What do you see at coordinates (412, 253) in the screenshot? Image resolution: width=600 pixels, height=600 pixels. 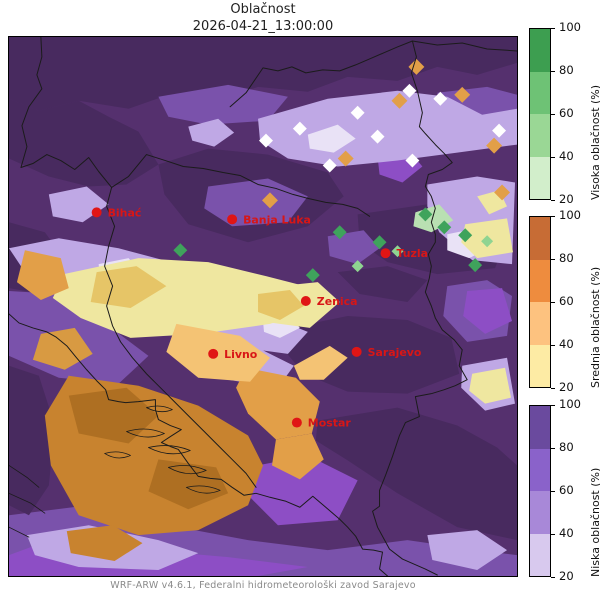 I see `city-label: Tuzla` at bounding box center [412, 253].